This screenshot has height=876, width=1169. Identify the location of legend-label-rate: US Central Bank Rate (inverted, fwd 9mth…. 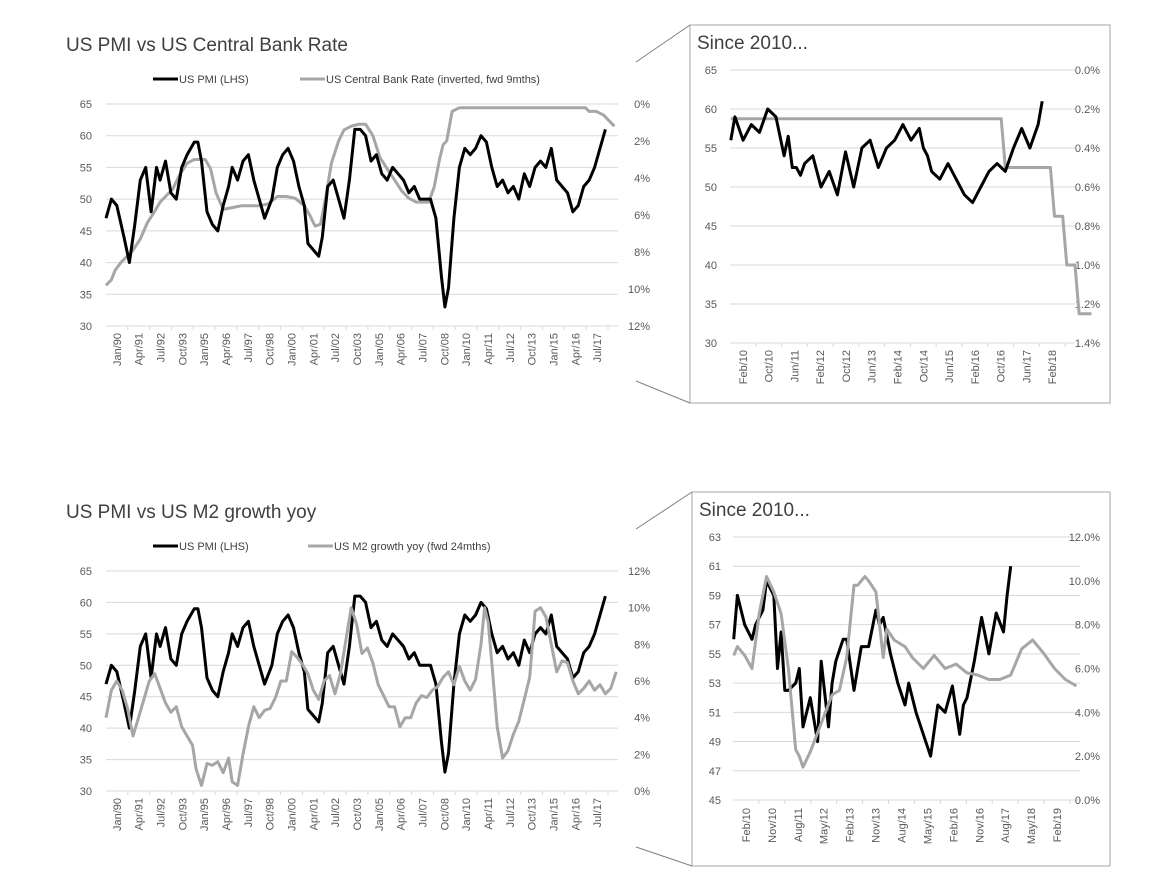
(433, 80).